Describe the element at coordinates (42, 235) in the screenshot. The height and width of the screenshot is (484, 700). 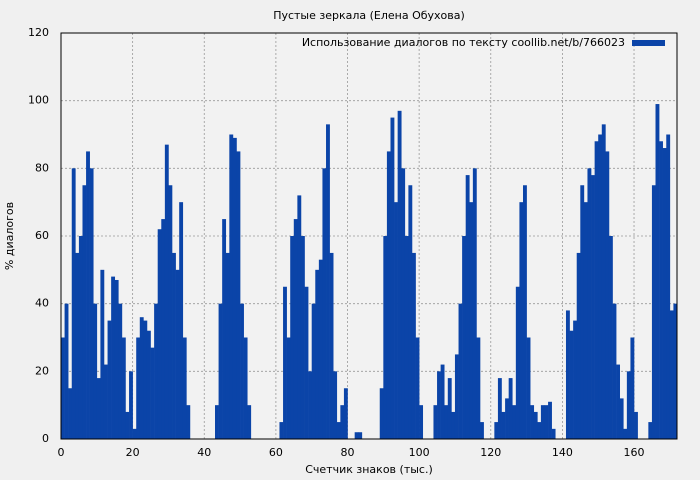
I see `y-tick-label: 60` at that location.